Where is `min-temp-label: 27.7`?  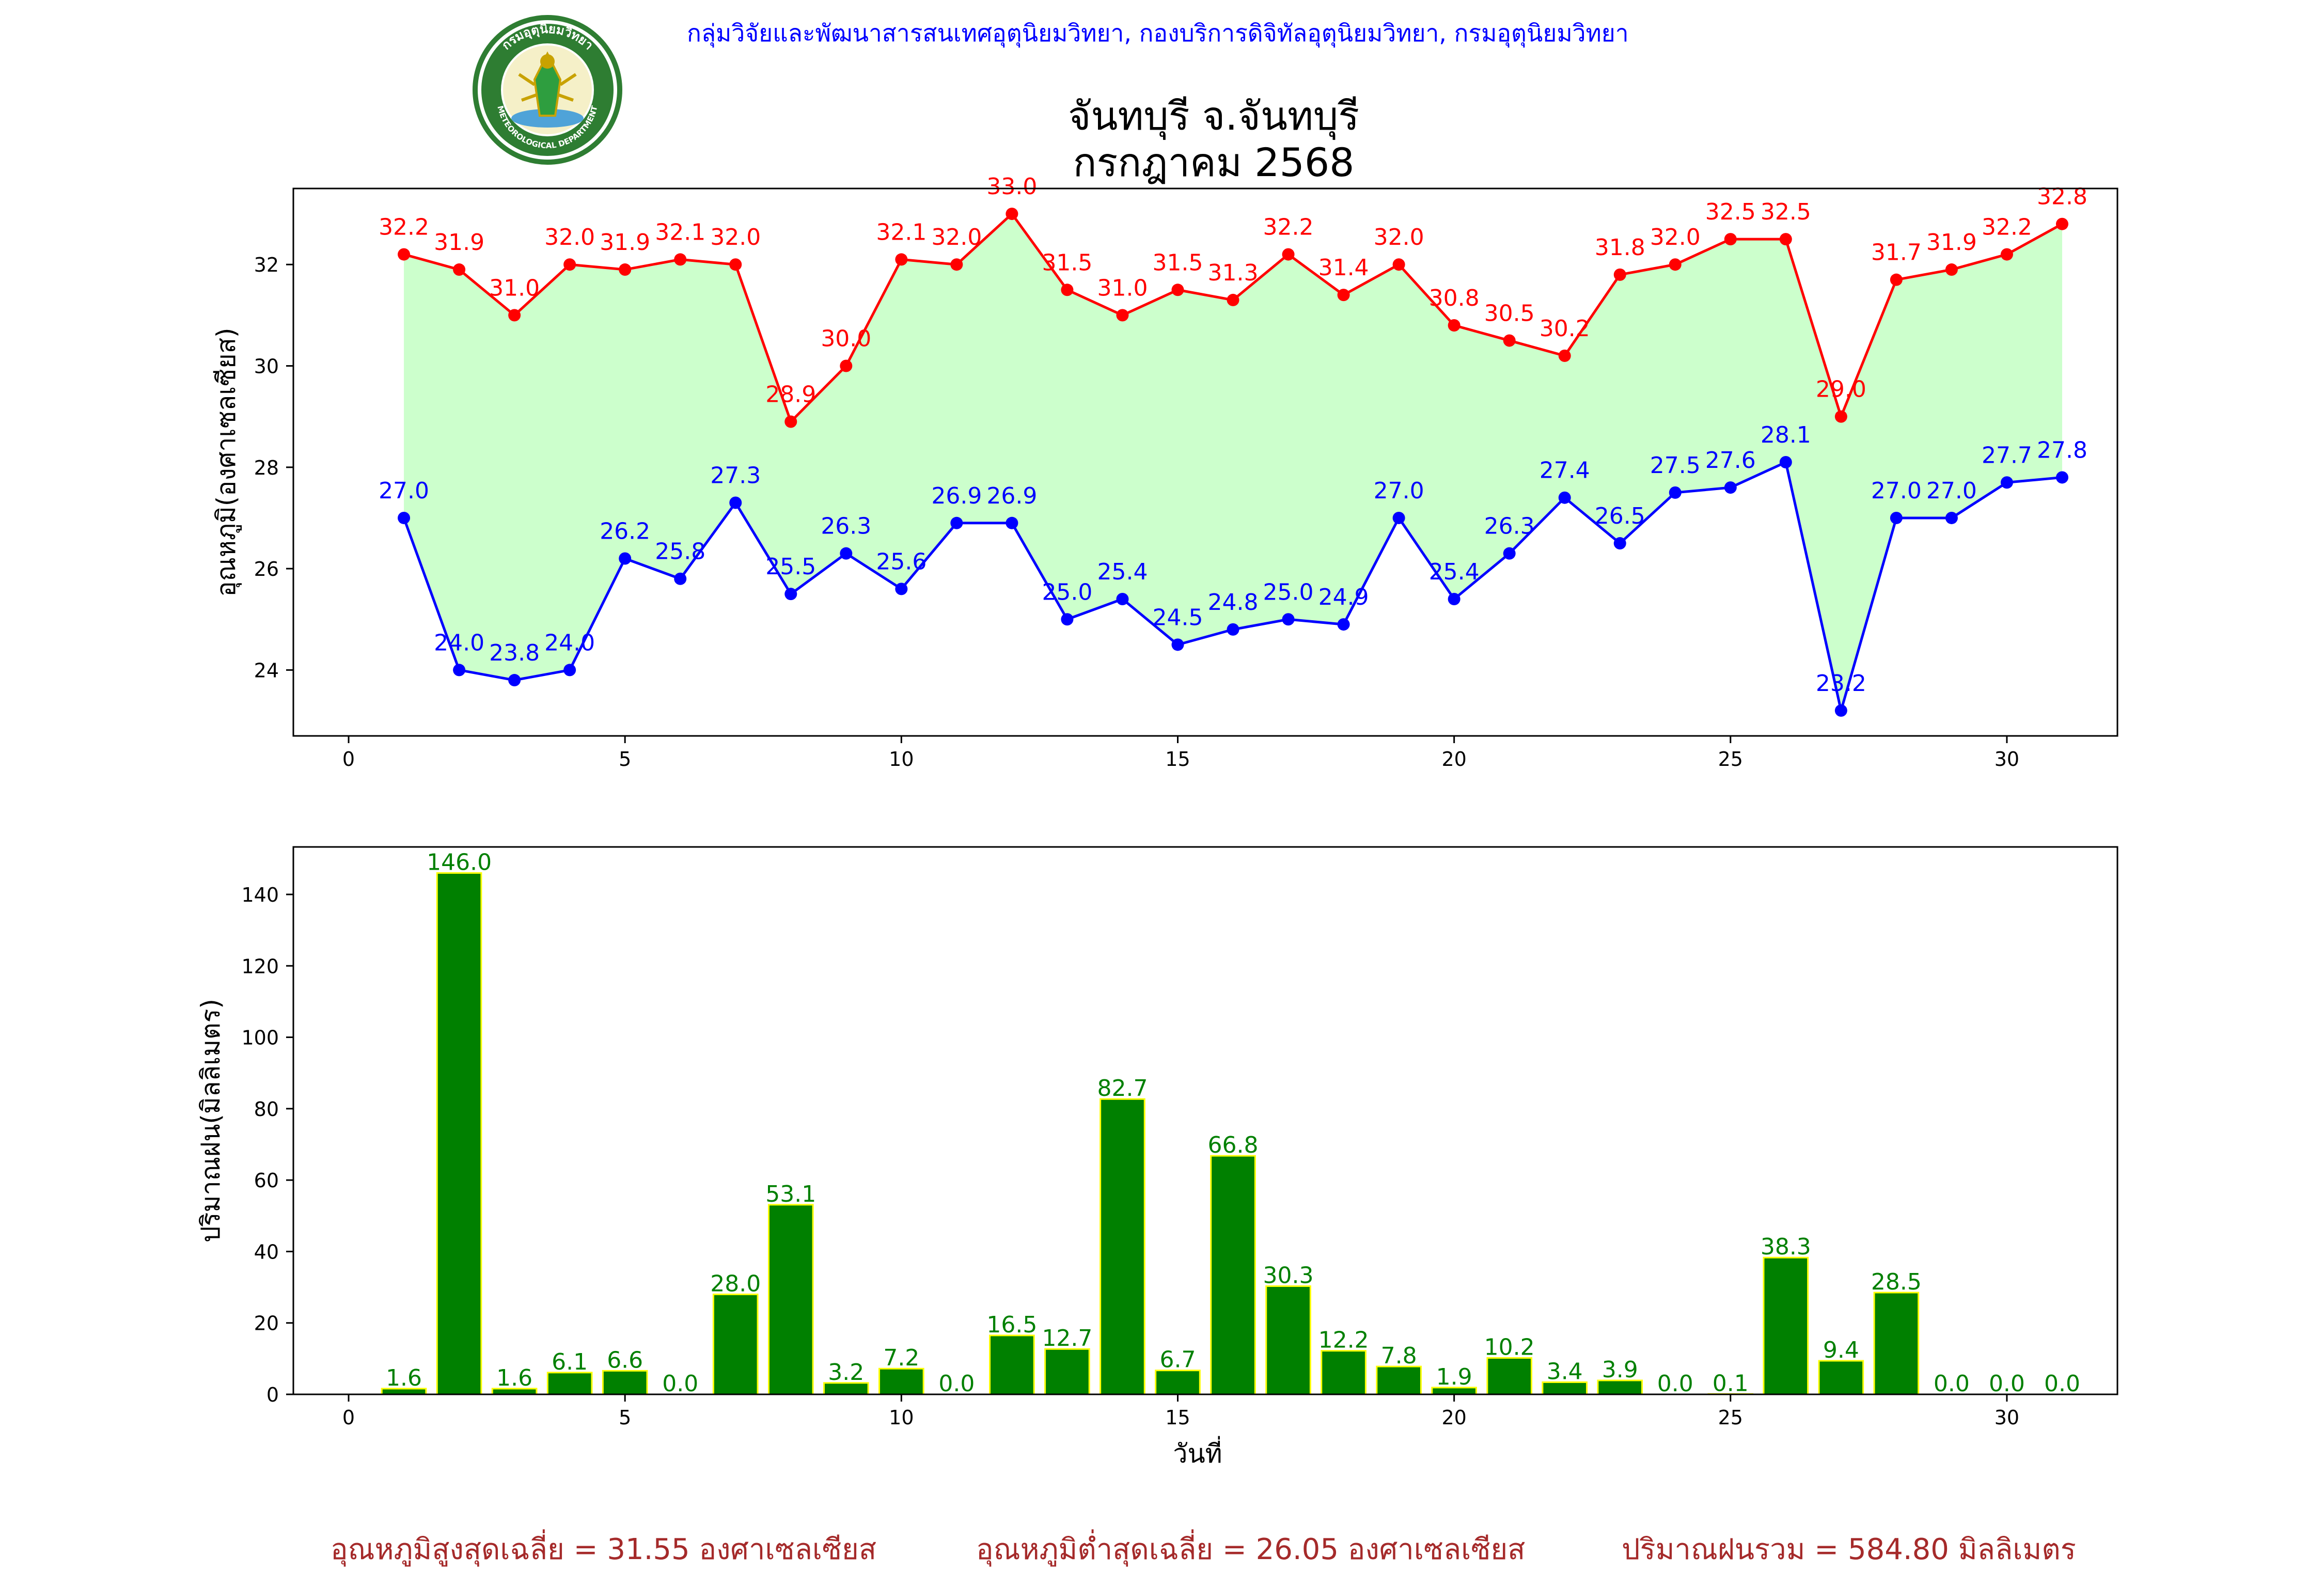
min-temp-label: 27.7 is located at coordinates (2007, 455).